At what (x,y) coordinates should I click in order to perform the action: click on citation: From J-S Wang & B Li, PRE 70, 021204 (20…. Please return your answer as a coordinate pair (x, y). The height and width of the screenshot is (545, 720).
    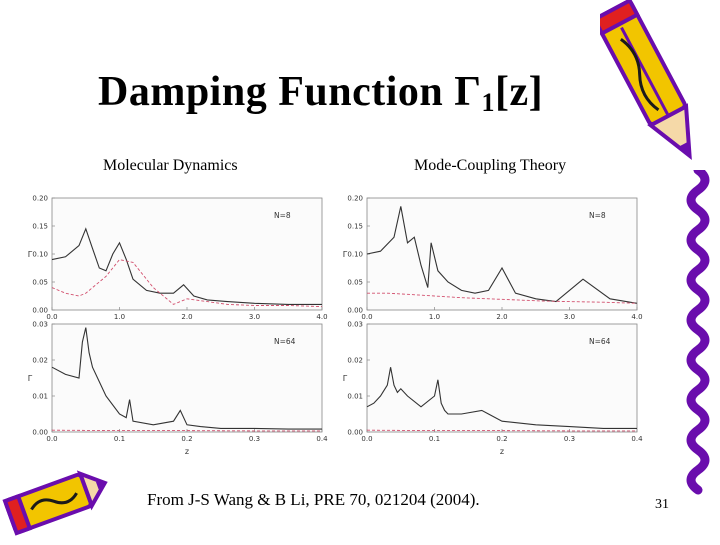
    Looking at the image, I should click on (313, 499).